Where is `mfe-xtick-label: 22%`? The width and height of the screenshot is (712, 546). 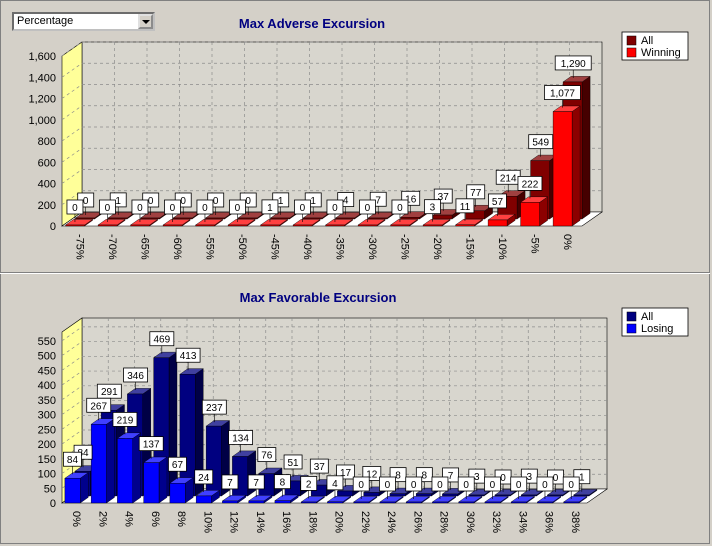 mfe-xtick-label: 22% is located at coordinates (365, 522).